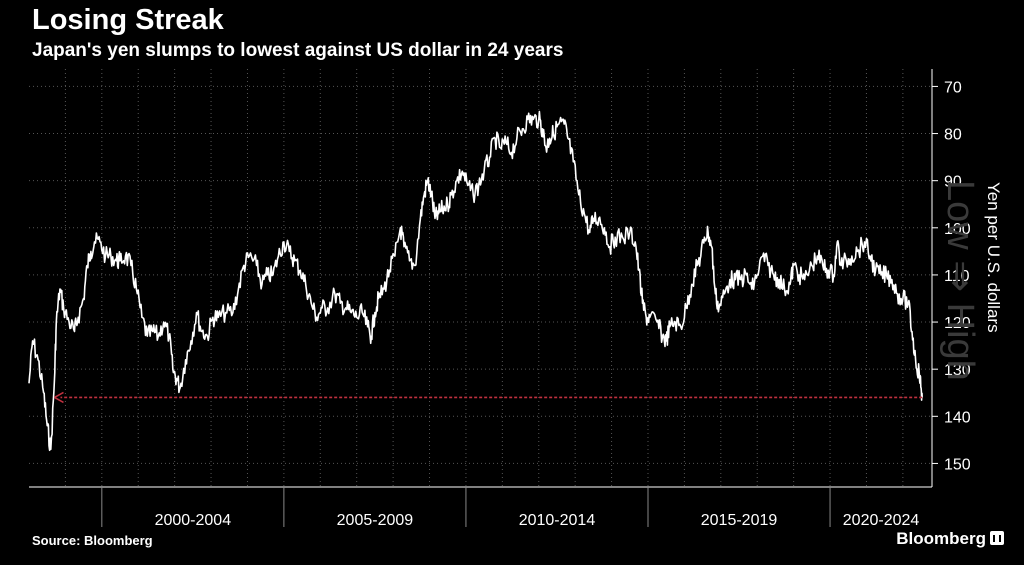 Image resolution: width=1024 pixels, height=565 pixels. Describe the element at coordinates (957, 323) in the screenshot. I see `y-tick-label: 120` at that location.